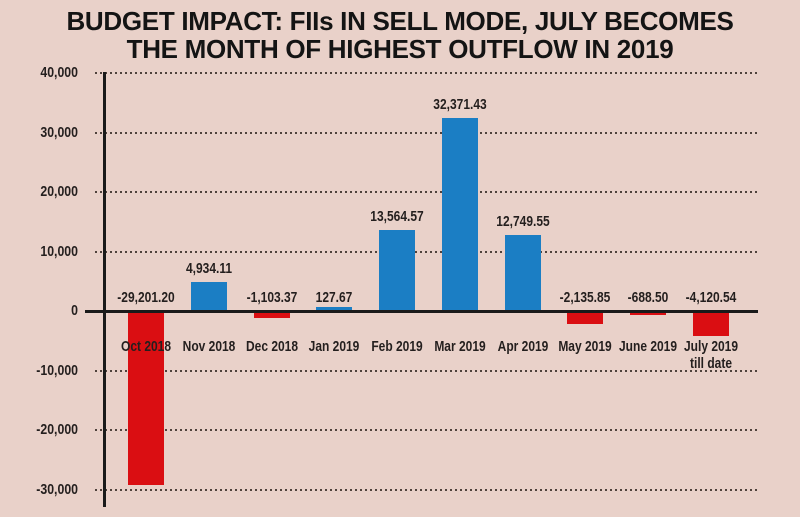 The width and height of the screenshot is (800, 517). I want to click on bar-nov-2018, so click(208, 296).